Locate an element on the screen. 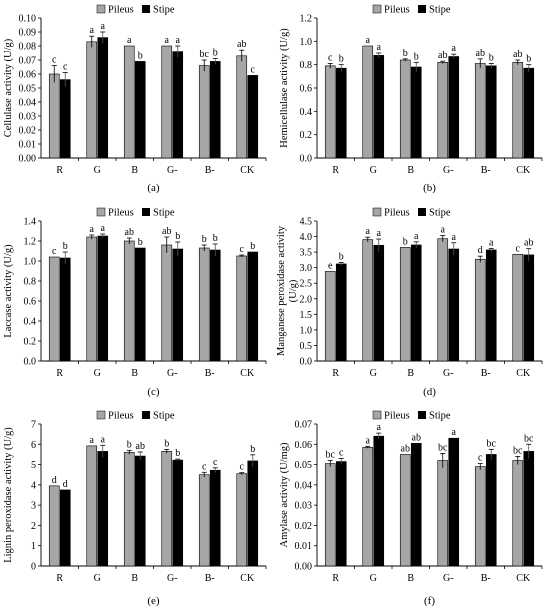  y-tick-label: 2.5 is located at coordinates (306, 284).